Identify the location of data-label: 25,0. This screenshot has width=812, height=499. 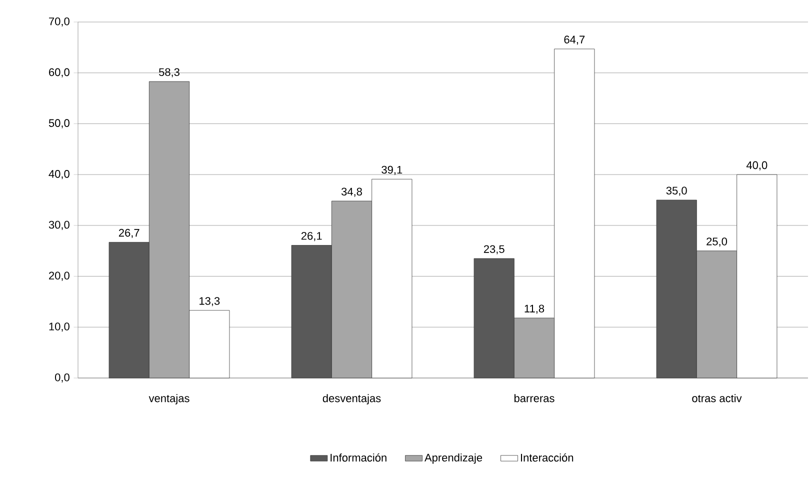
(717, 242).